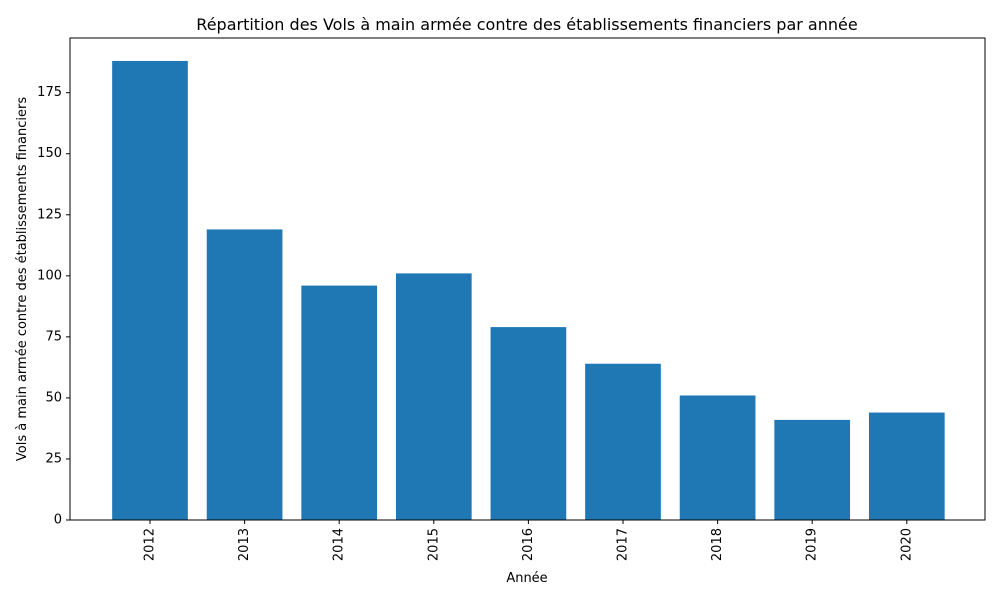 The width and height of the screenshot is (1000, 600). Describe the element at coordinates (528, 544) in the screenshot. I see `x-tick-label: 2016` at that location.